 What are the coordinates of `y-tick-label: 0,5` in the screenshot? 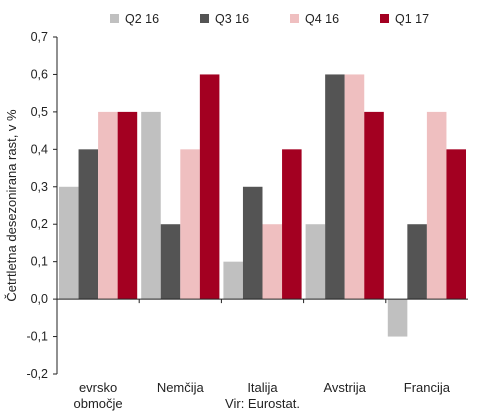 It's located at (39, 112).